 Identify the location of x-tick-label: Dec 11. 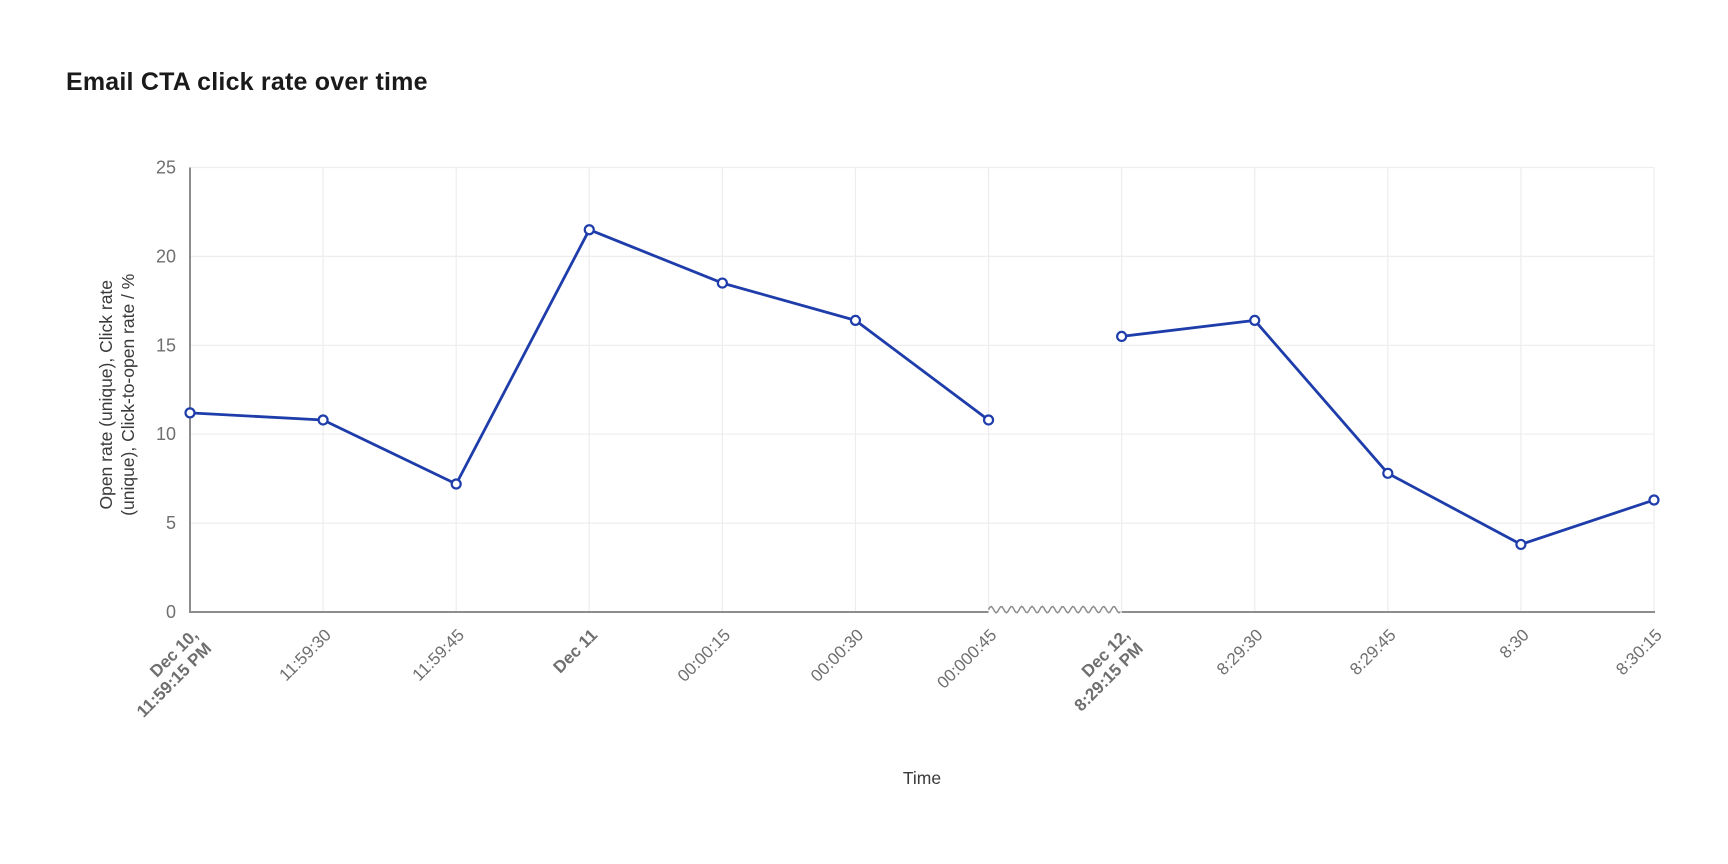
(576, 651).